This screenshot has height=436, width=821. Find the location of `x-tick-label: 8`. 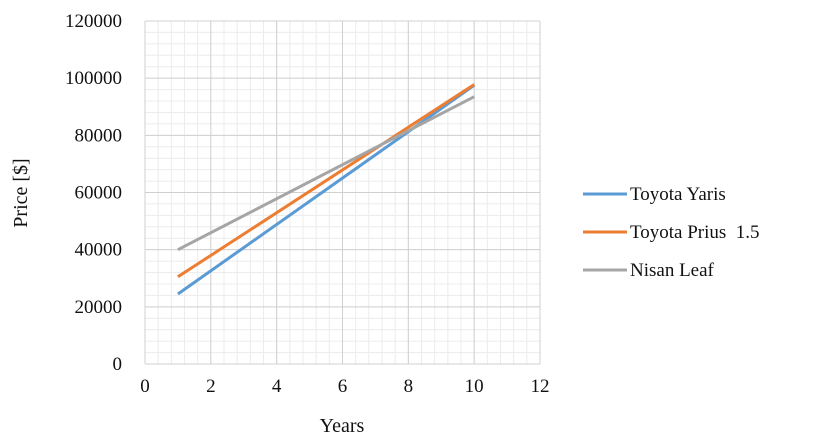

x-tick-label: 8 is located at coordinates (409, 386).